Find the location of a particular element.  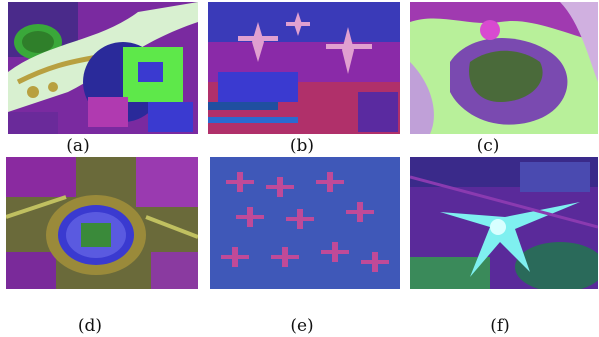

panel-e-image is located at coordinates (305, 223).